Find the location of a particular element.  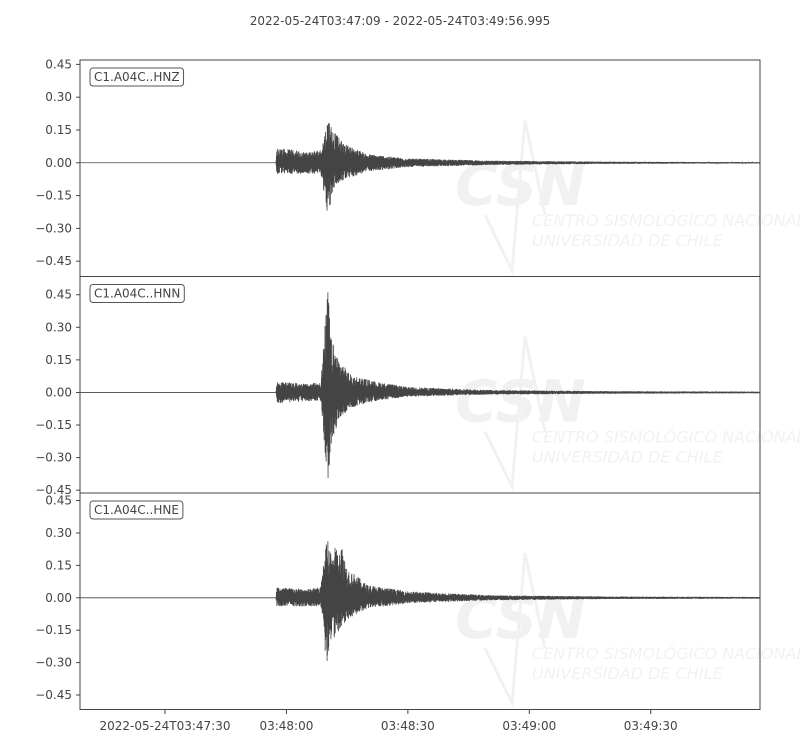

x-tick-label: 03:49:00 is located at coordinates (529, 726).